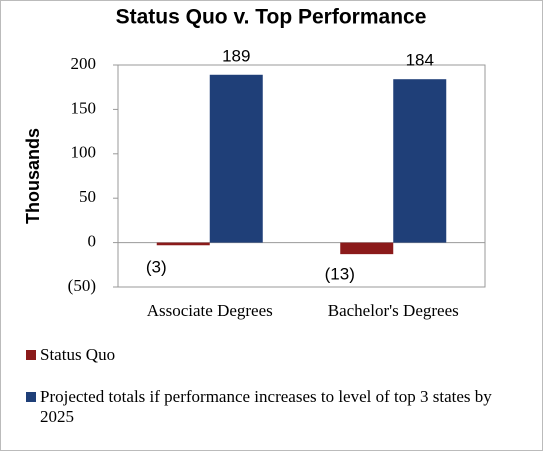  I want to click on value-label: 189, so click(236, 55).